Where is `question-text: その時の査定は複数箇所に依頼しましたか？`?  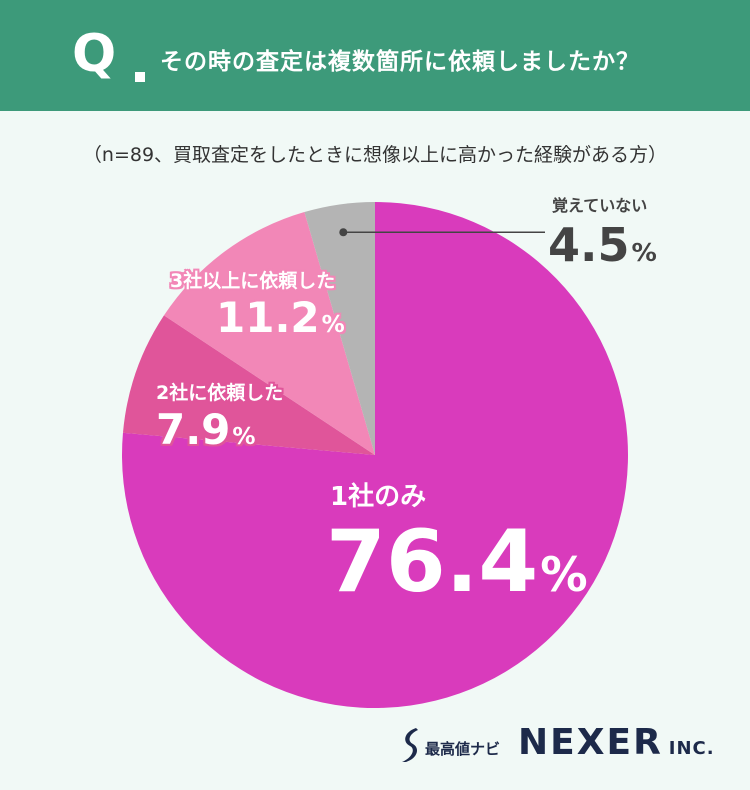 question-text: その時の査定は複数箇所に依頼しましたか？ is located at coordinates (400, 62).